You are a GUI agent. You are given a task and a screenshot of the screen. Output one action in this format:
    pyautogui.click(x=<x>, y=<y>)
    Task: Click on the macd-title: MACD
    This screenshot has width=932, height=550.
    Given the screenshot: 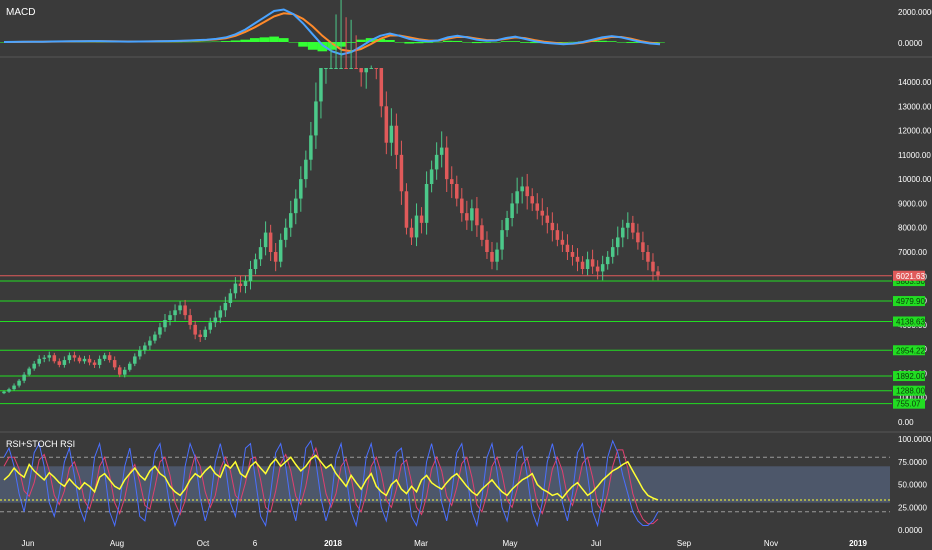 What is the action you would take?
    pyautogui.click(x=20, y=12)
    